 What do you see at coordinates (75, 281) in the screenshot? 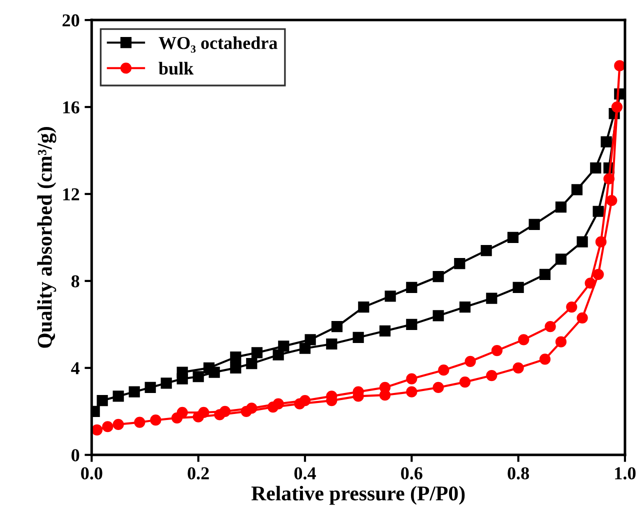
I see `y-tick-label: 8` at bounding box center [75, 281].